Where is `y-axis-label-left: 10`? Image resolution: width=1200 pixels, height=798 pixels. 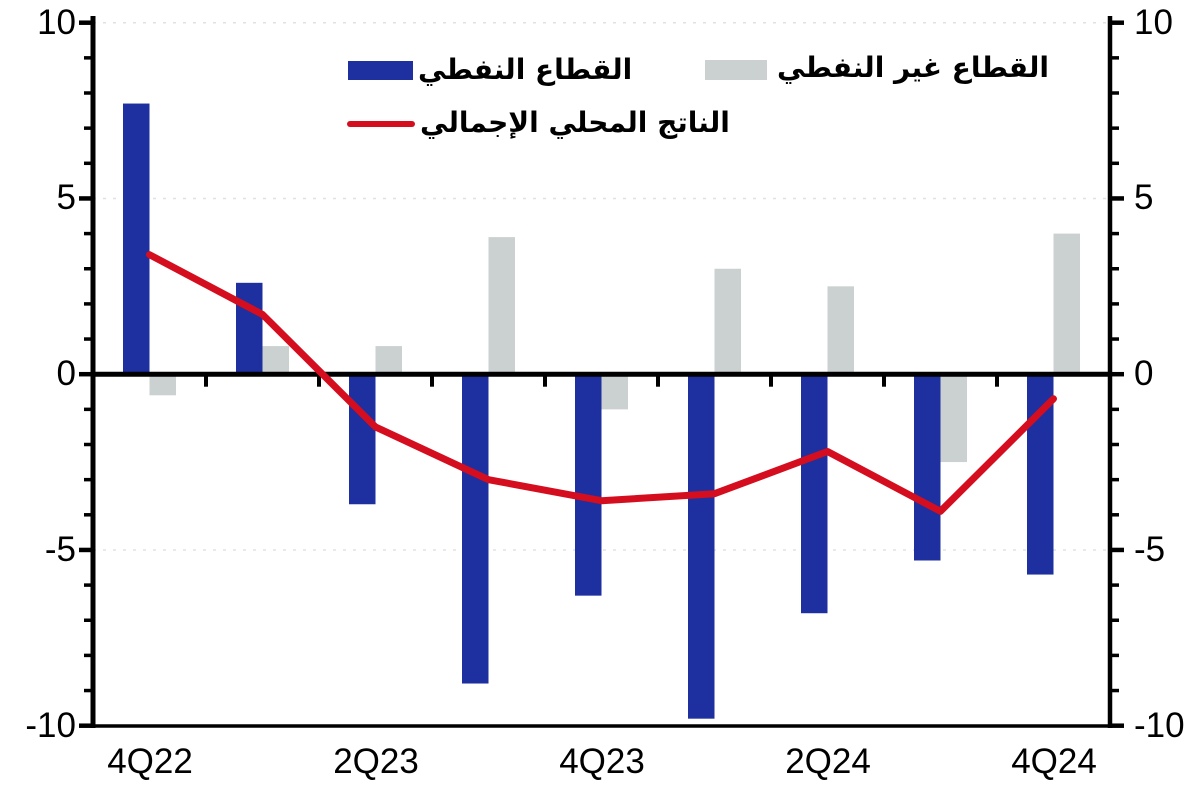 y-axis-label-left: 10 is located at coordinates (56, 22).